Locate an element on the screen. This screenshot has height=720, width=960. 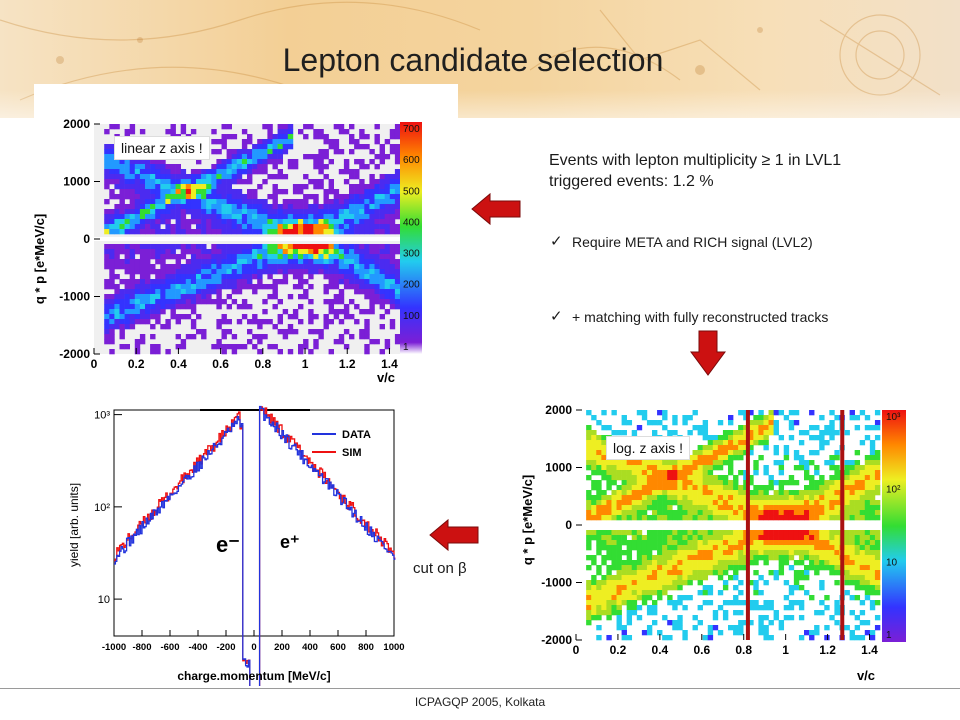
zero-line is located at coordinates (247, 239).